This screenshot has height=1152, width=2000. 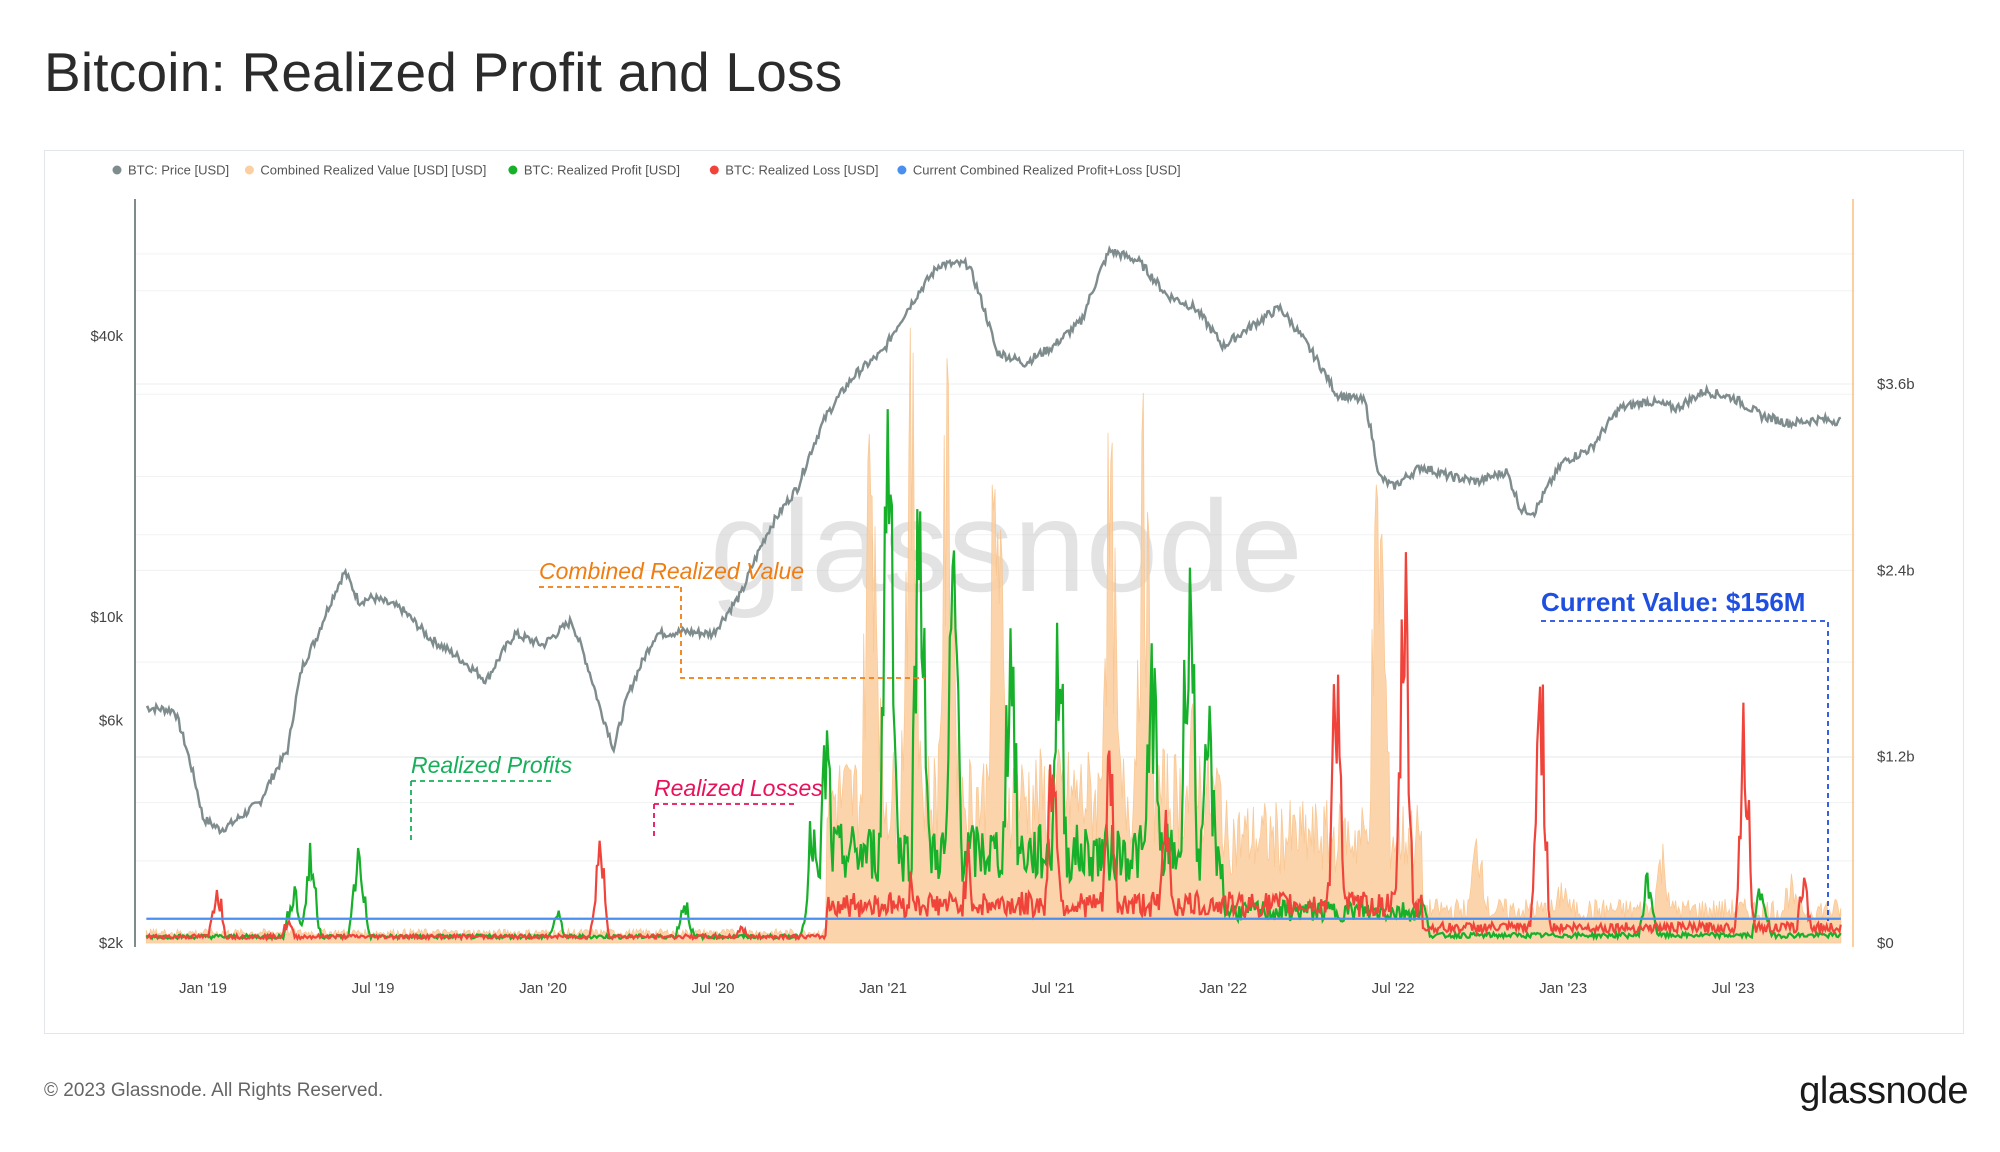 What do you see at coordinates (1673, 602) in the screenshot?
I see `annotation-current-value-label: Current Value: $156M` at bounding box center [1673, 602].